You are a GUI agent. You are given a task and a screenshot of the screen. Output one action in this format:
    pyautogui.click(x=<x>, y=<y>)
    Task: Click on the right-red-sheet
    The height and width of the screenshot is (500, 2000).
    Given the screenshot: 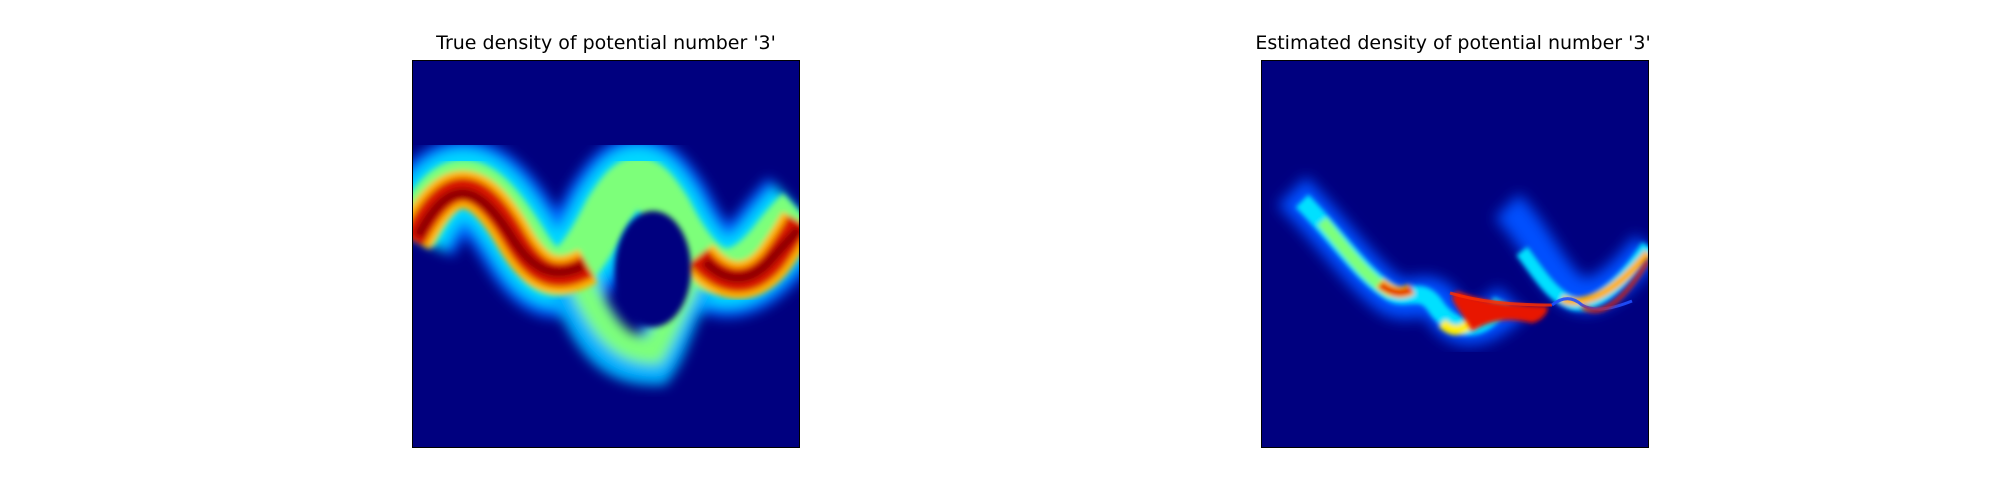 What is the action you would take?
    pyautogui.click(x=1500, y=311)
    